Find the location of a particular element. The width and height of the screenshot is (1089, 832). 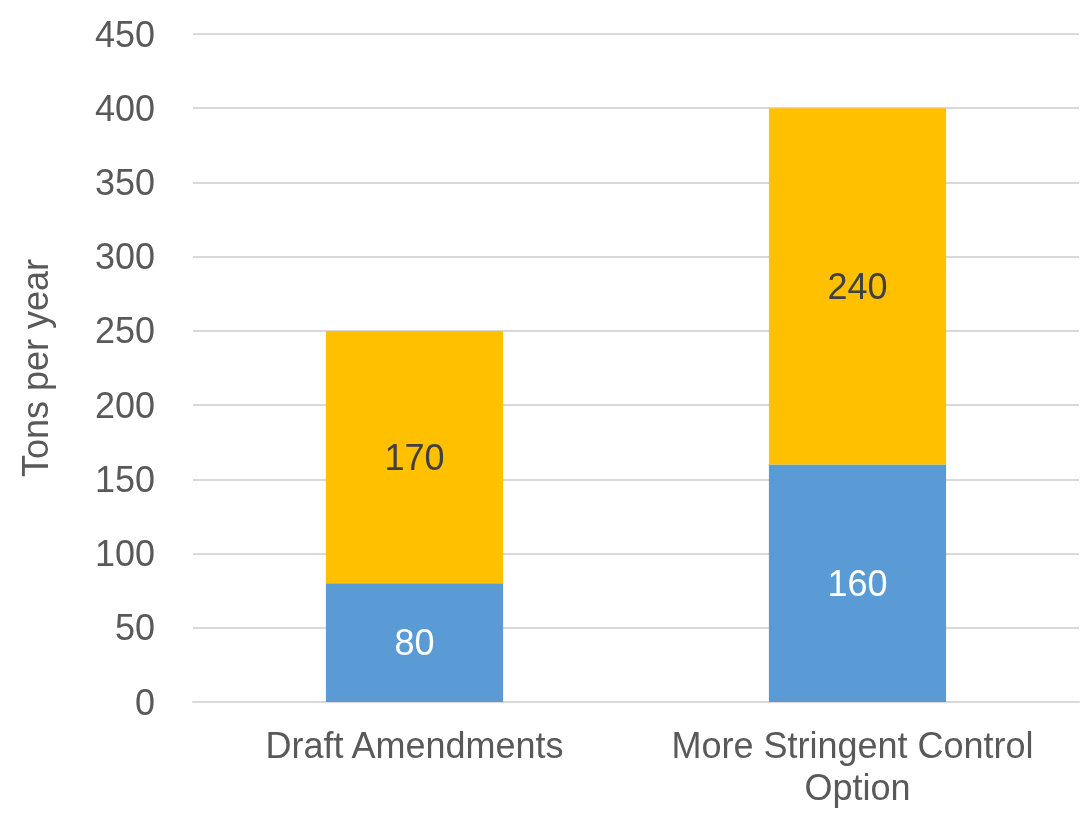

y-tick-label: 250 is located at coordinates (124, 331).